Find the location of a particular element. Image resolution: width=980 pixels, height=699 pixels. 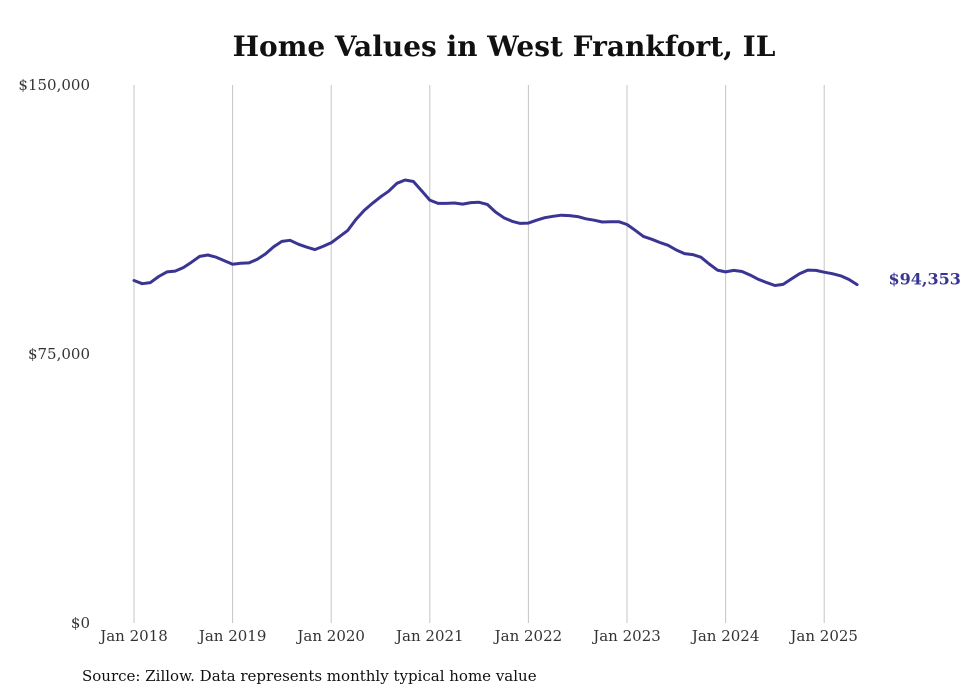

y-axis-ticks: $0 $75,000 $150,000 is located at coordinates (54, 354).